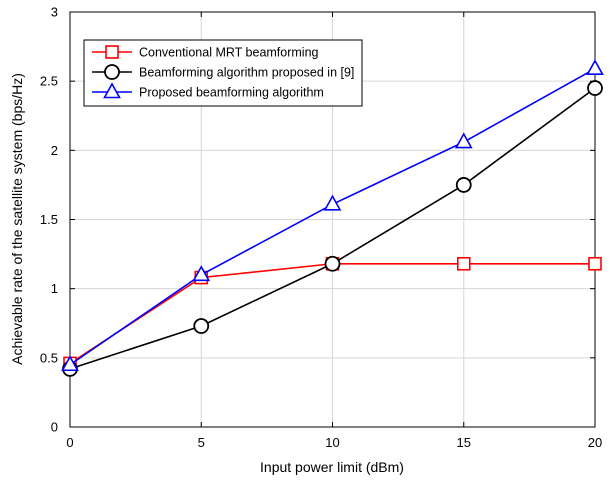 The width and height of the screenshot is (610, 480). Describe the element at coordinates (332, 467) in the screenshot. I see `x-axis-label: Input power limit (dBm)` at that location.